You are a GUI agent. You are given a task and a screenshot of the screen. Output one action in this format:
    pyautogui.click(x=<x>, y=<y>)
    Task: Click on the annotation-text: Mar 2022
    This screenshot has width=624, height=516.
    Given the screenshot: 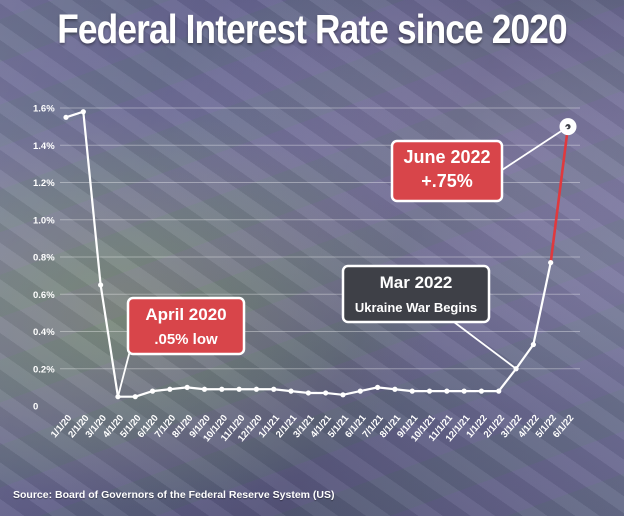 What is the action you would take?
    pyautogui.click(x=416, y=282)
    